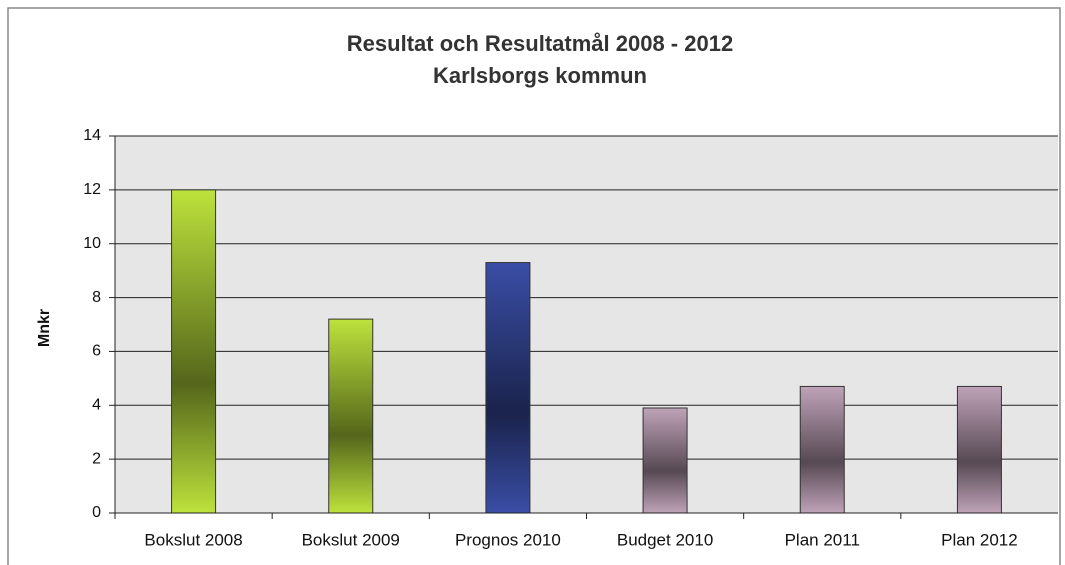 This screenshot has width=1065, height=565. I want to click on y-tick-label: 6, so click(96, 351).